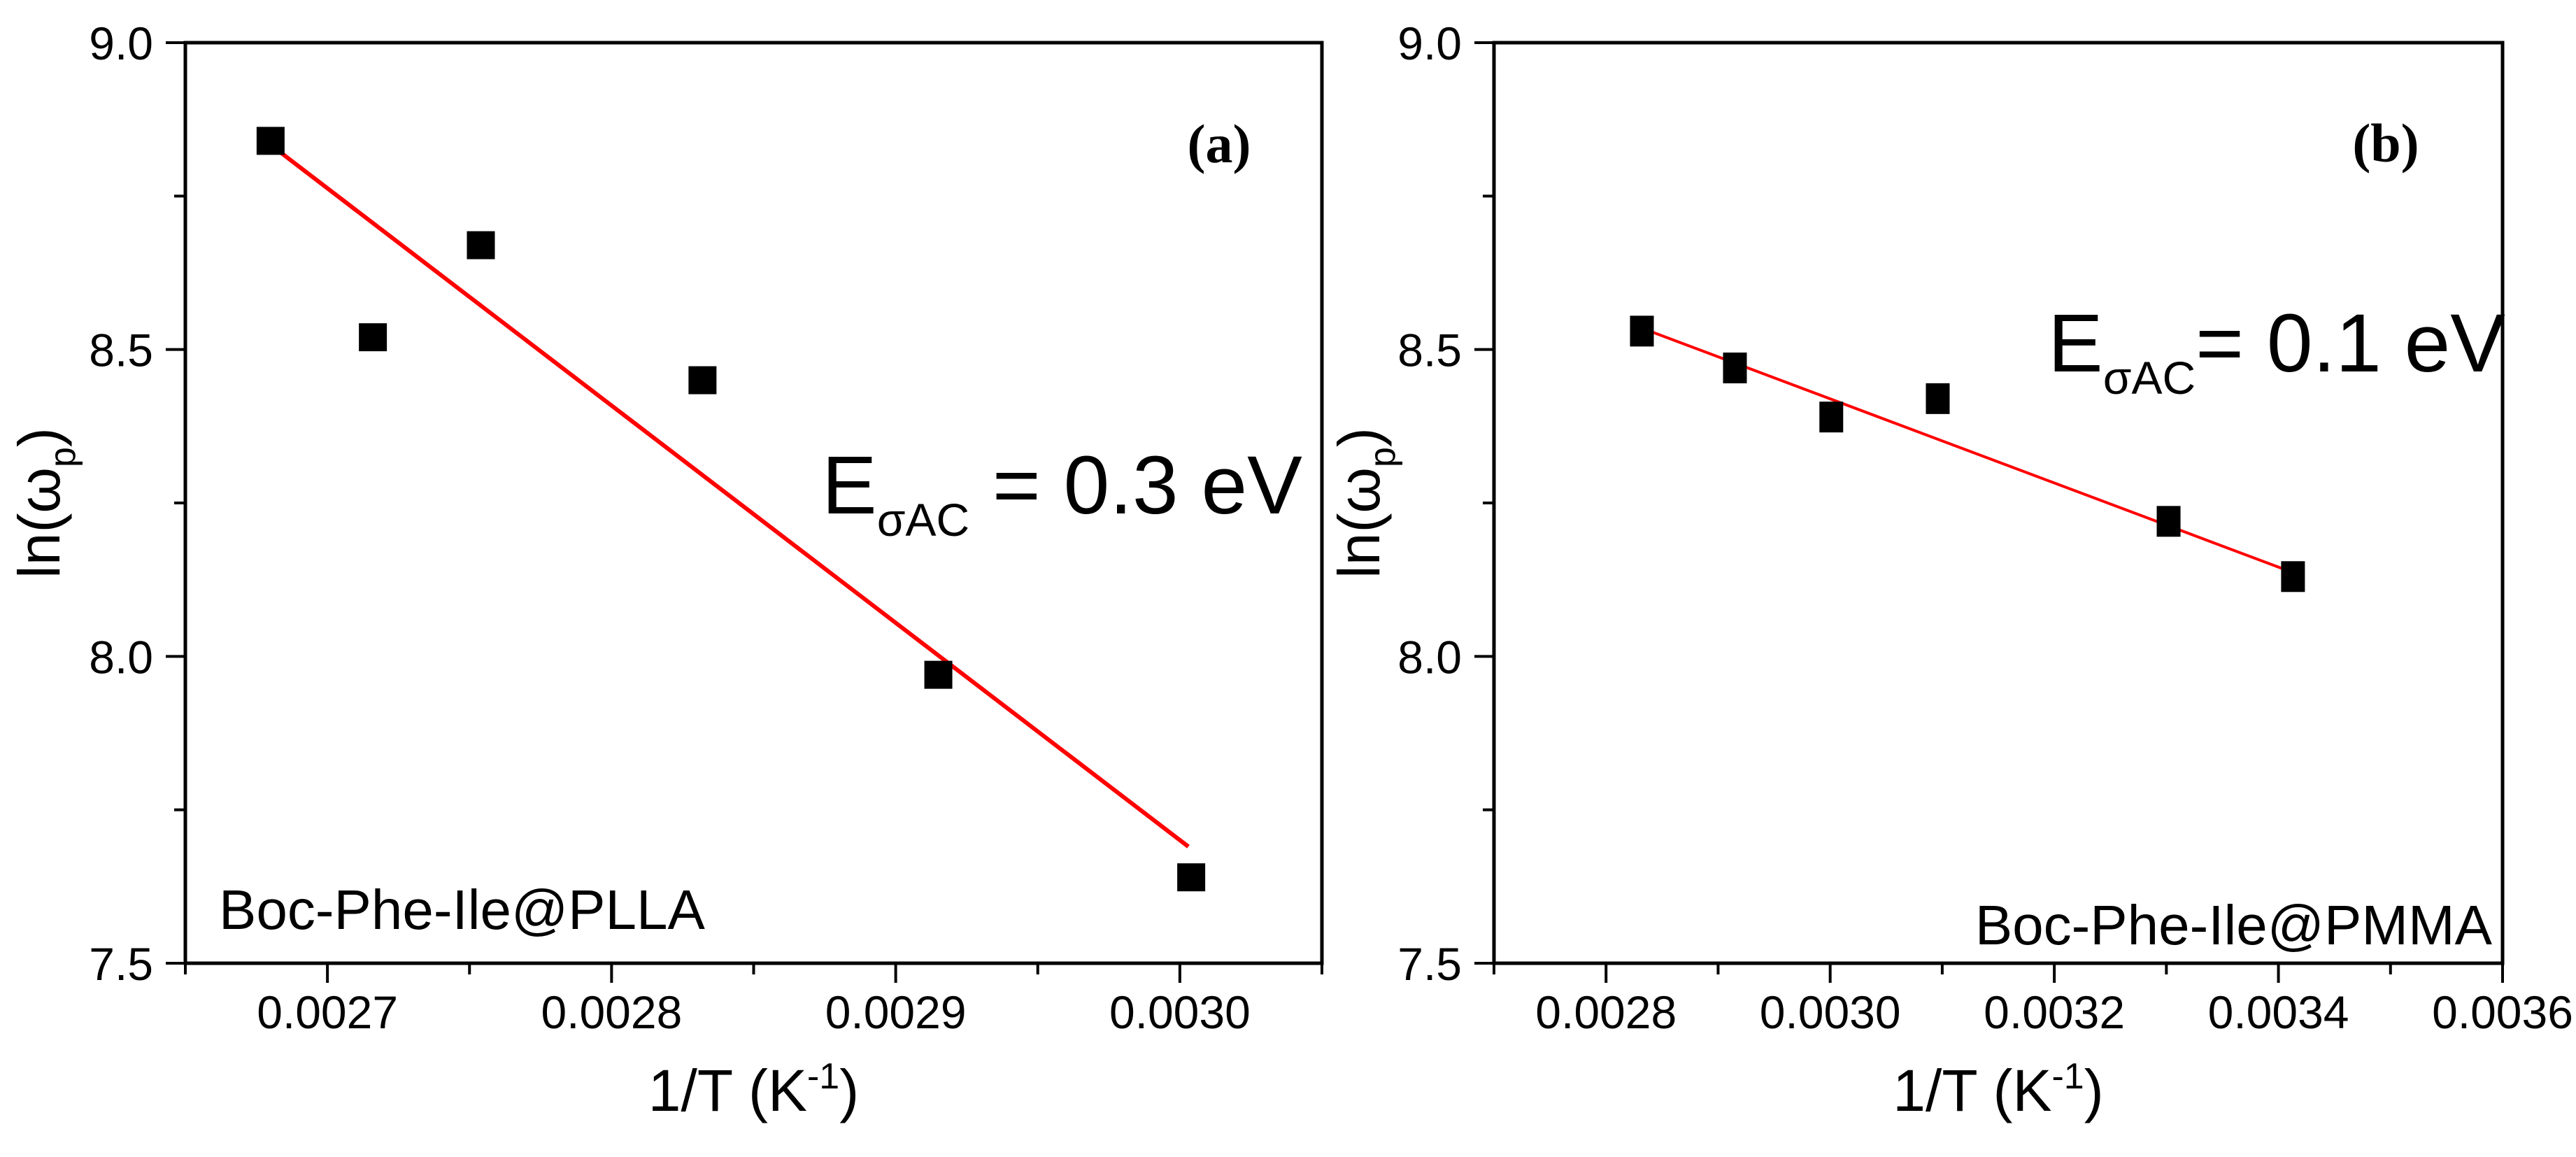 Image resolution: width=2576 pixels, height=1157 pixels. What do you see at coordinates (462, 910) in the screenshot?
I see `sample-label: Boc-Phe-Ile@PLLA` at bounding box center [462, 910].